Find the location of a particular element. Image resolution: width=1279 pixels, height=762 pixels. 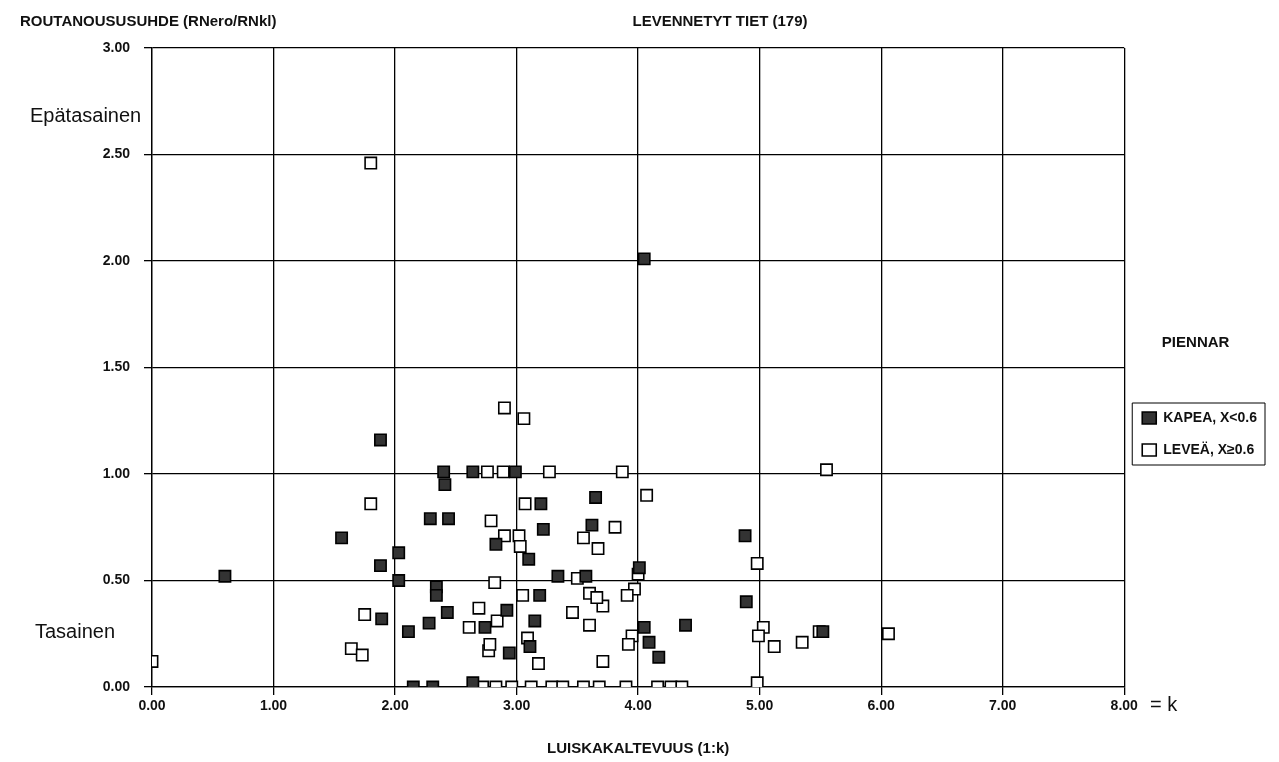

y-tick-label: 0.00 is located at coordinates (116, 685).